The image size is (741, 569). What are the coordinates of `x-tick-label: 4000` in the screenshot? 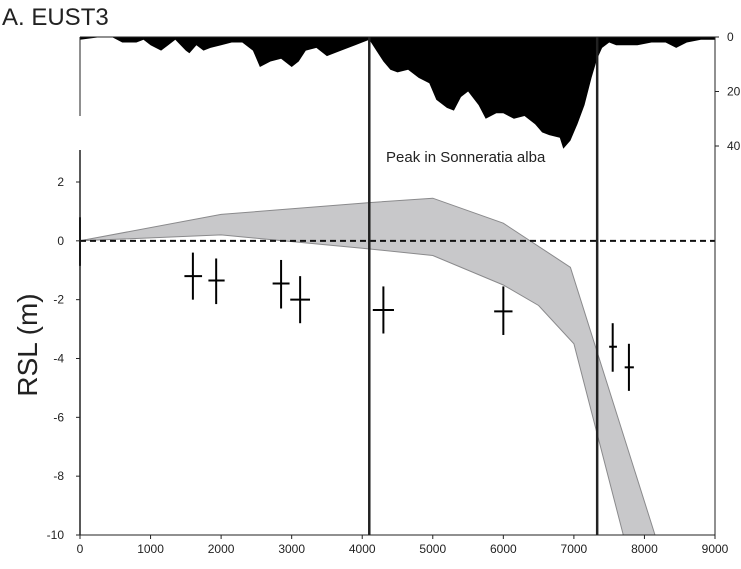 It's located at (362, 549).